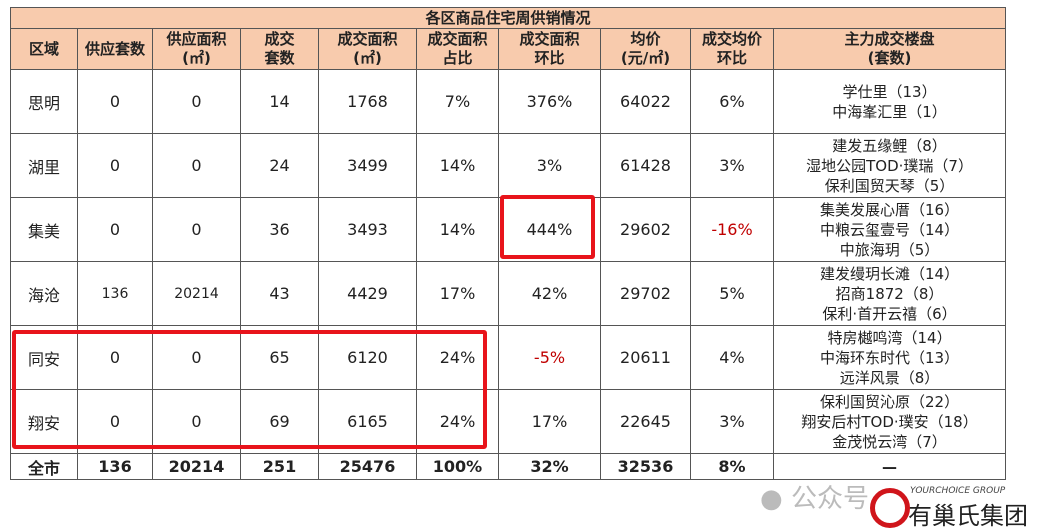 This screenshot has height=531, width=1042. I want to click on project-item: 远洋风景（8）, so click(889, 377).